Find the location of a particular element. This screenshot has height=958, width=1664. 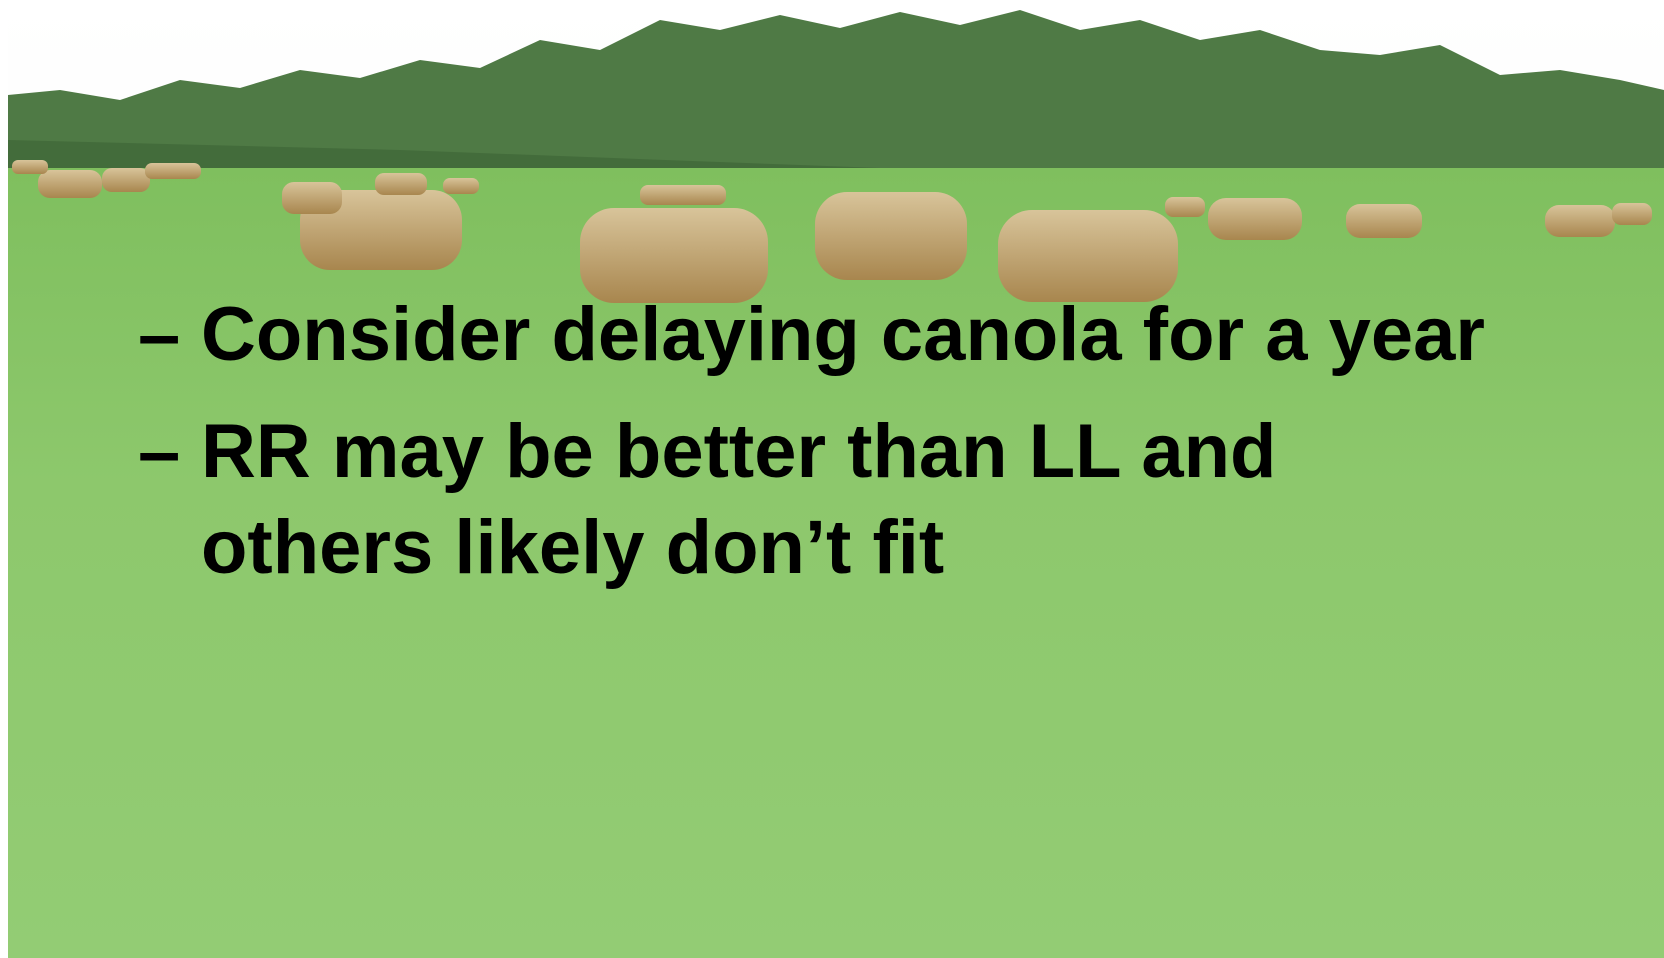

bullet-text: others likely don’t fit is located at coordinates (573, 547).